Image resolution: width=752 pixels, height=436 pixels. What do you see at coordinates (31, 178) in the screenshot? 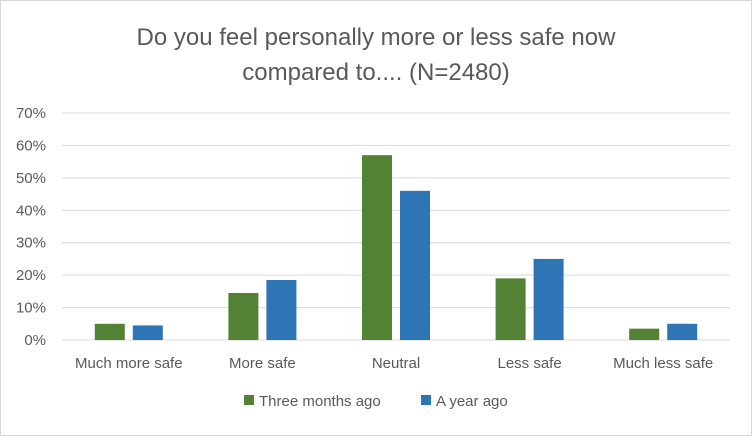
I see `y-tick-label: 50%` at bounding box center [31, 178].